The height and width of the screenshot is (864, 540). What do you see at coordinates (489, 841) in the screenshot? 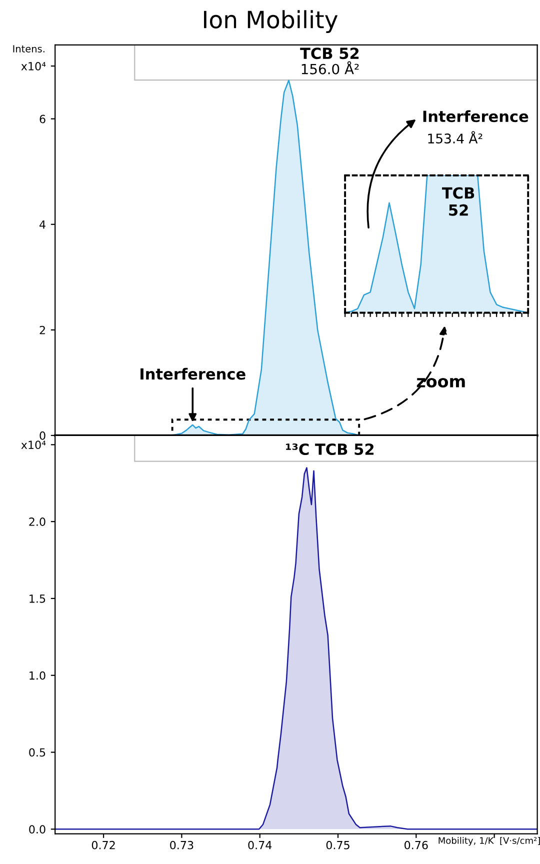
I see `x-axis-title: Mobility, 1/K [V·s/cm²]` at bounding box center [489, 841].